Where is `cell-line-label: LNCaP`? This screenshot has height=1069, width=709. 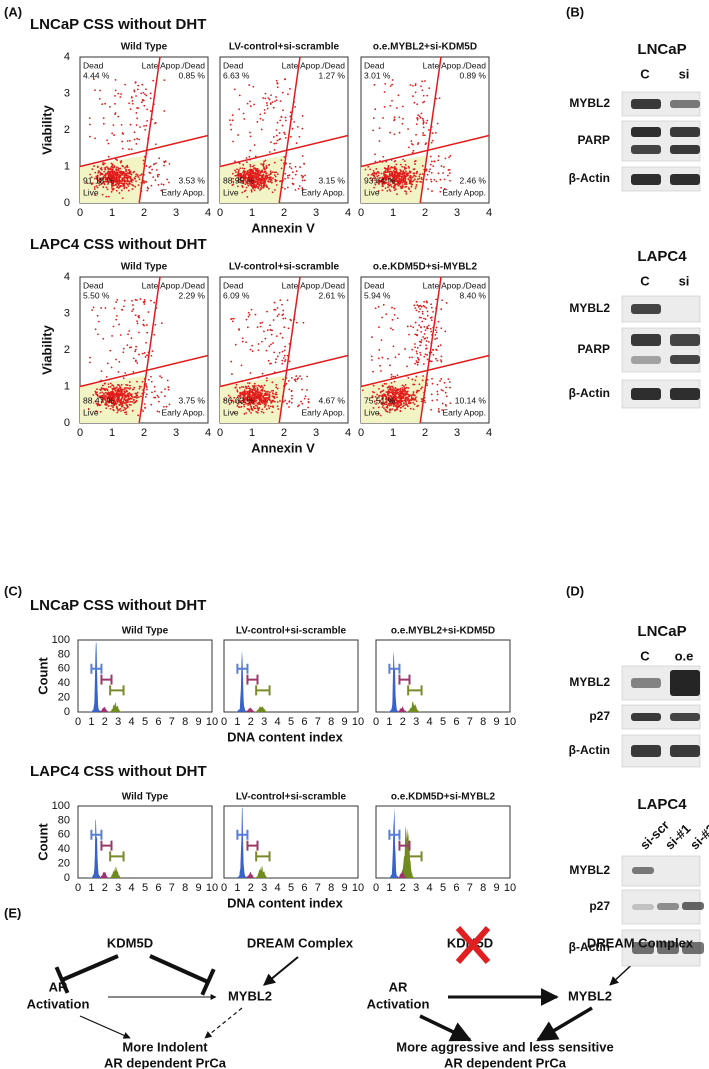 cell-line-label: LNCaP is located at coordinates (661, 49).